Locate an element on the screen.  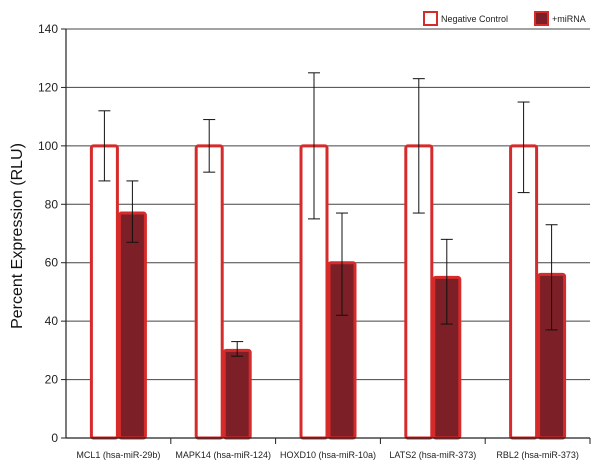
legend: Negative Control +miRNA is located at coordinates (504, 18).